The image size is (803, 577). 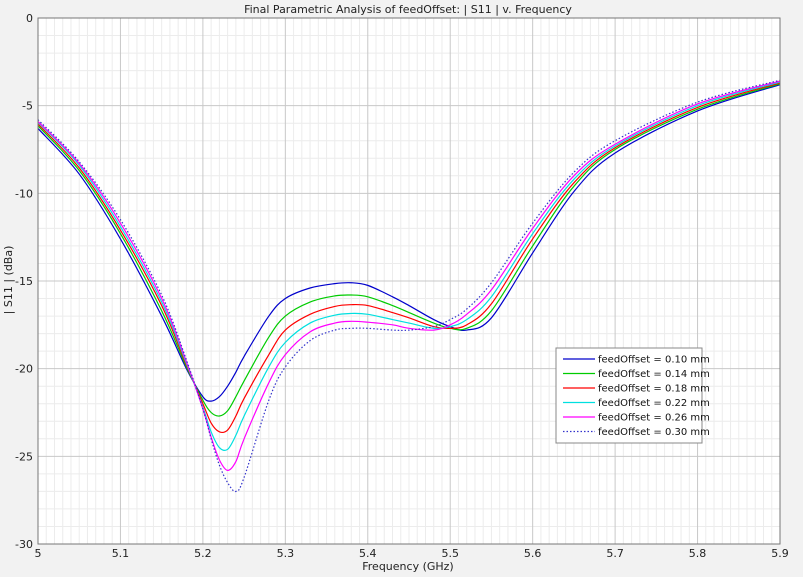 I want to click on y-tick-label: 0, so click(x=29, y=18).